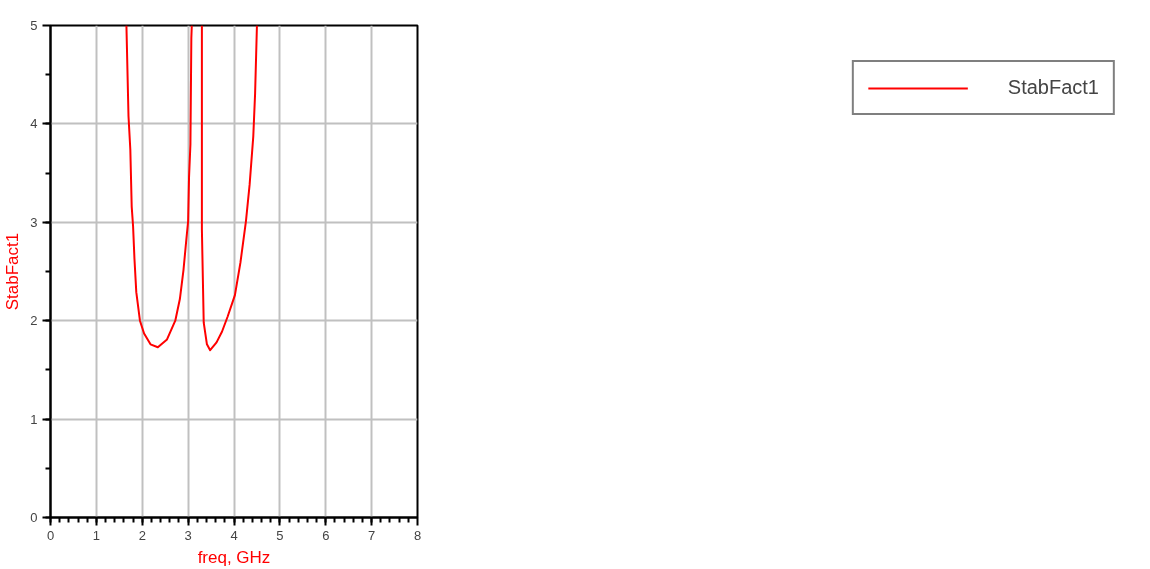 The width and height of the screenshot is (1150, 569). I want to click on x-tick-label: 2, so click(142, 535).